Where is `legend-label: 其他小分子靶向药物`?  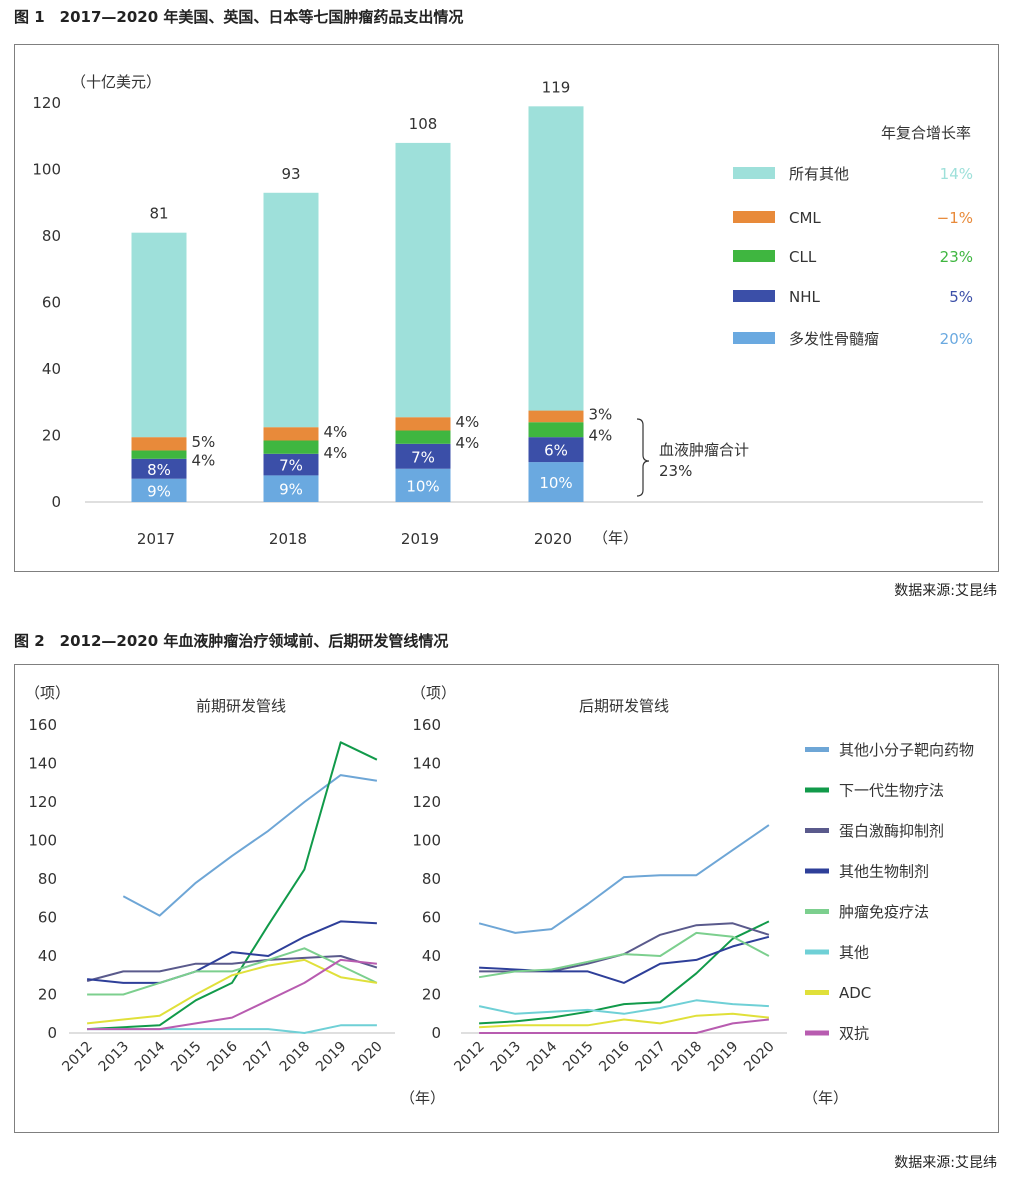 legend-label: 其他小分子靶向药物 is located at coordinates (906, 750).